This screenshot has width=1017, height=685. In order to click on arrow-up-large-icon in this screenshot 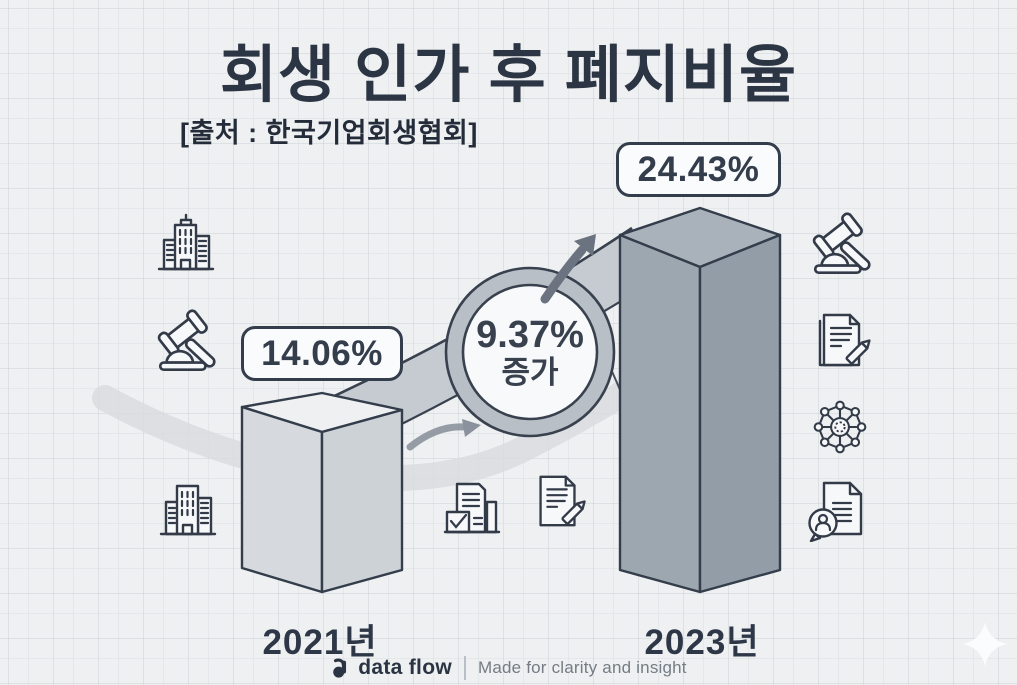, I will do `click(568, 269)`.